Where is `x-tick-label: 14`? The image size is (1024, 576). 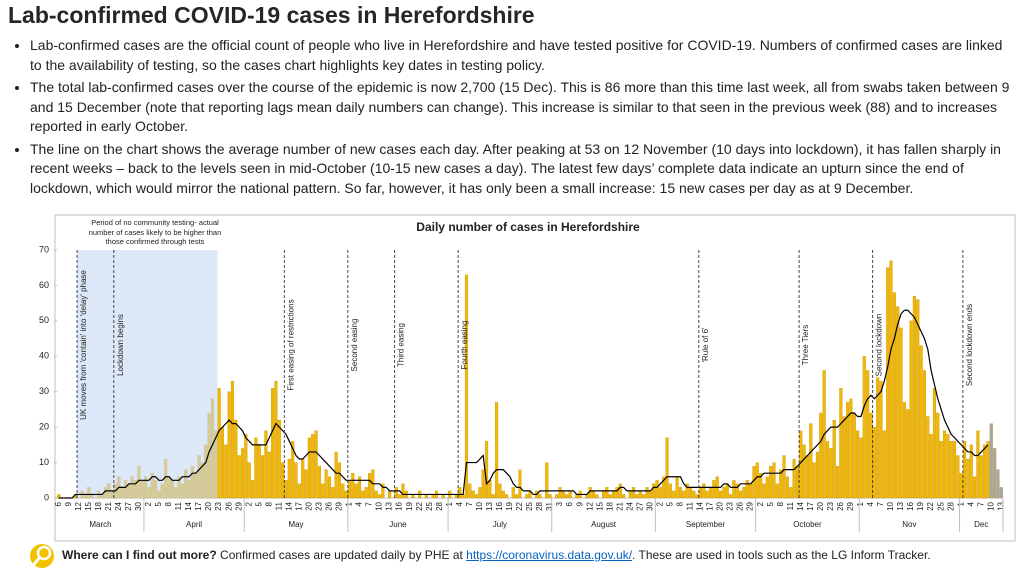
x-tick-label: 14 is located at coordinates (288, 505).